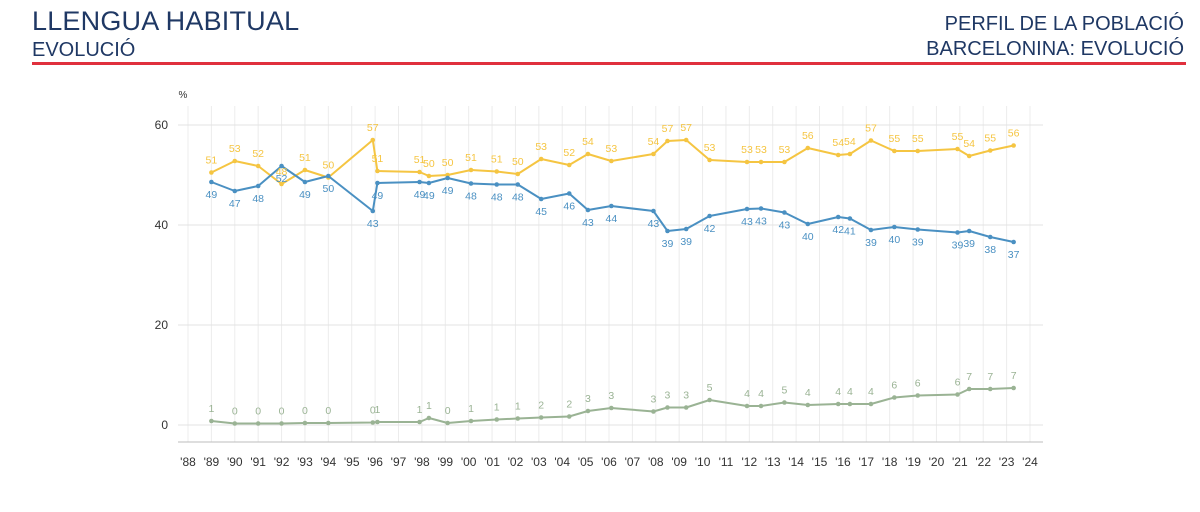  What do you see at coordinates (871, 129) in the screenshot?
I see `data-label: 57` at bounding box center [871, 129].